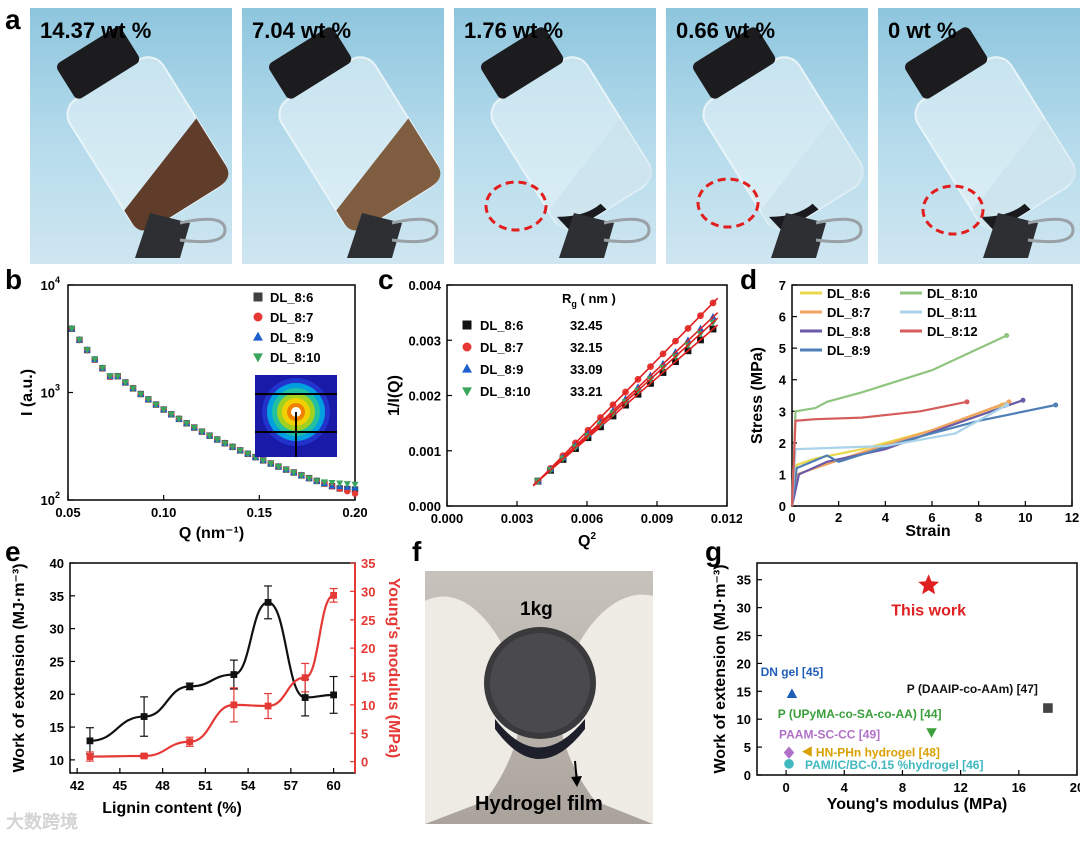 The width and height of the screenshot is (1080, 844). I want to click on legend-label-c-DL_8:10: DL_8:10, so click(505, 391).